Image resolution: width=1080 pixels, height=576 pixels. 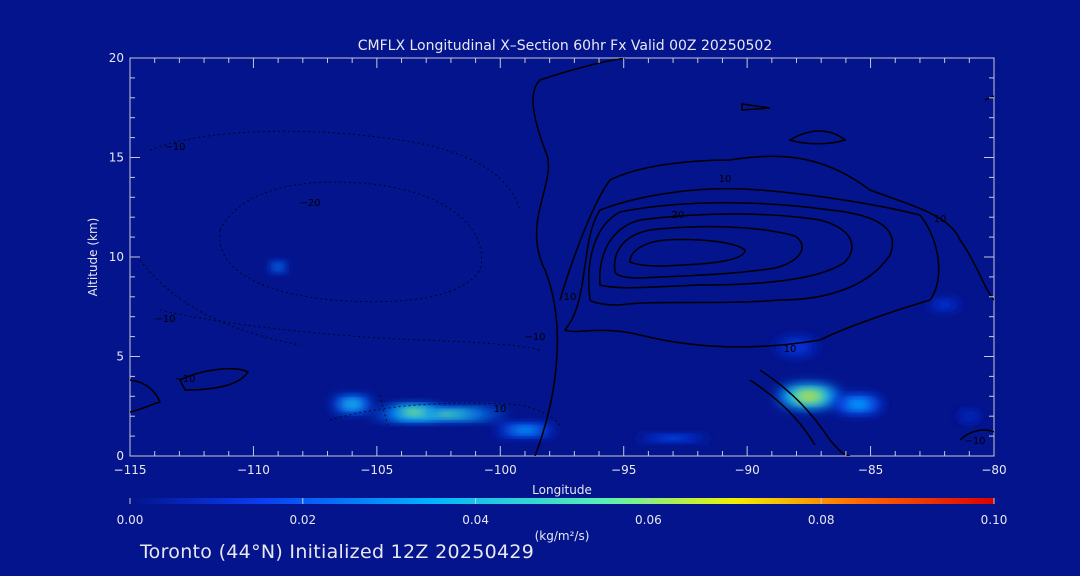 What do you see at coordinates (475, 520) in the screenshot?
I see `colorbar-tick-label: 0.04` at bounding box center [475, 520].